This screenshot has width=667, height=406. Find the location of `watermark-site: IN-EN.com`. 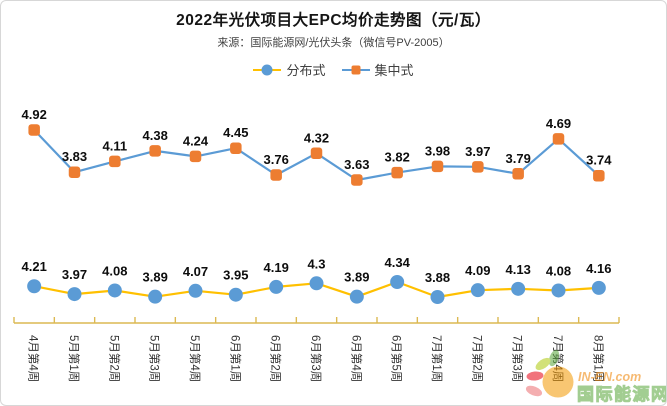

watermark-site: IN-EN.com is located at coordinates (609, 377).